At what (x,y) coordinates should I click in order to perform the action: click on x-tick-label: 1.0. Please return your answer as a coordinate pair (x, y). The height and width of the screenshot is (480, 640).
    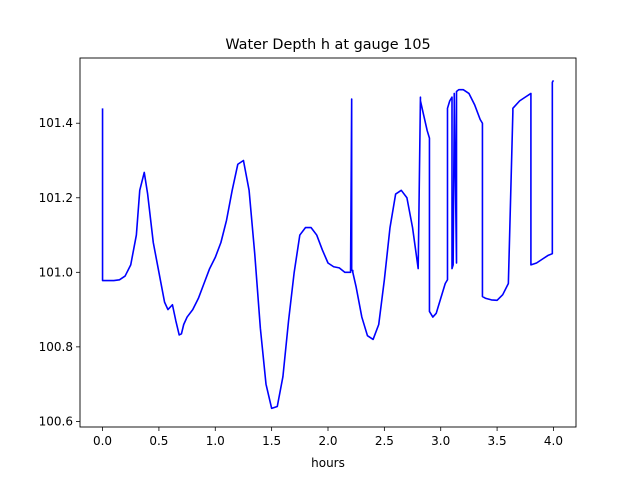
    Looking at the image, I should click on (215, 441).